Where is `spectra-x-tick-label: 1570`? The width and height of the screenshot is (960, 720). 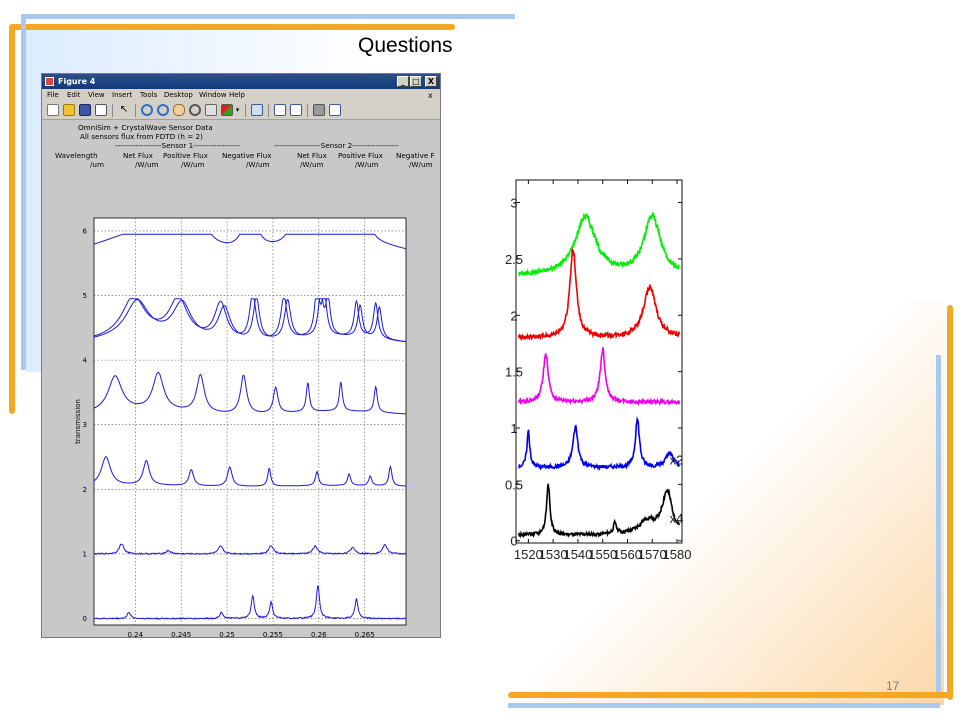 spectra-x-tick-label: 1570 is located at coordinates (652, 554).